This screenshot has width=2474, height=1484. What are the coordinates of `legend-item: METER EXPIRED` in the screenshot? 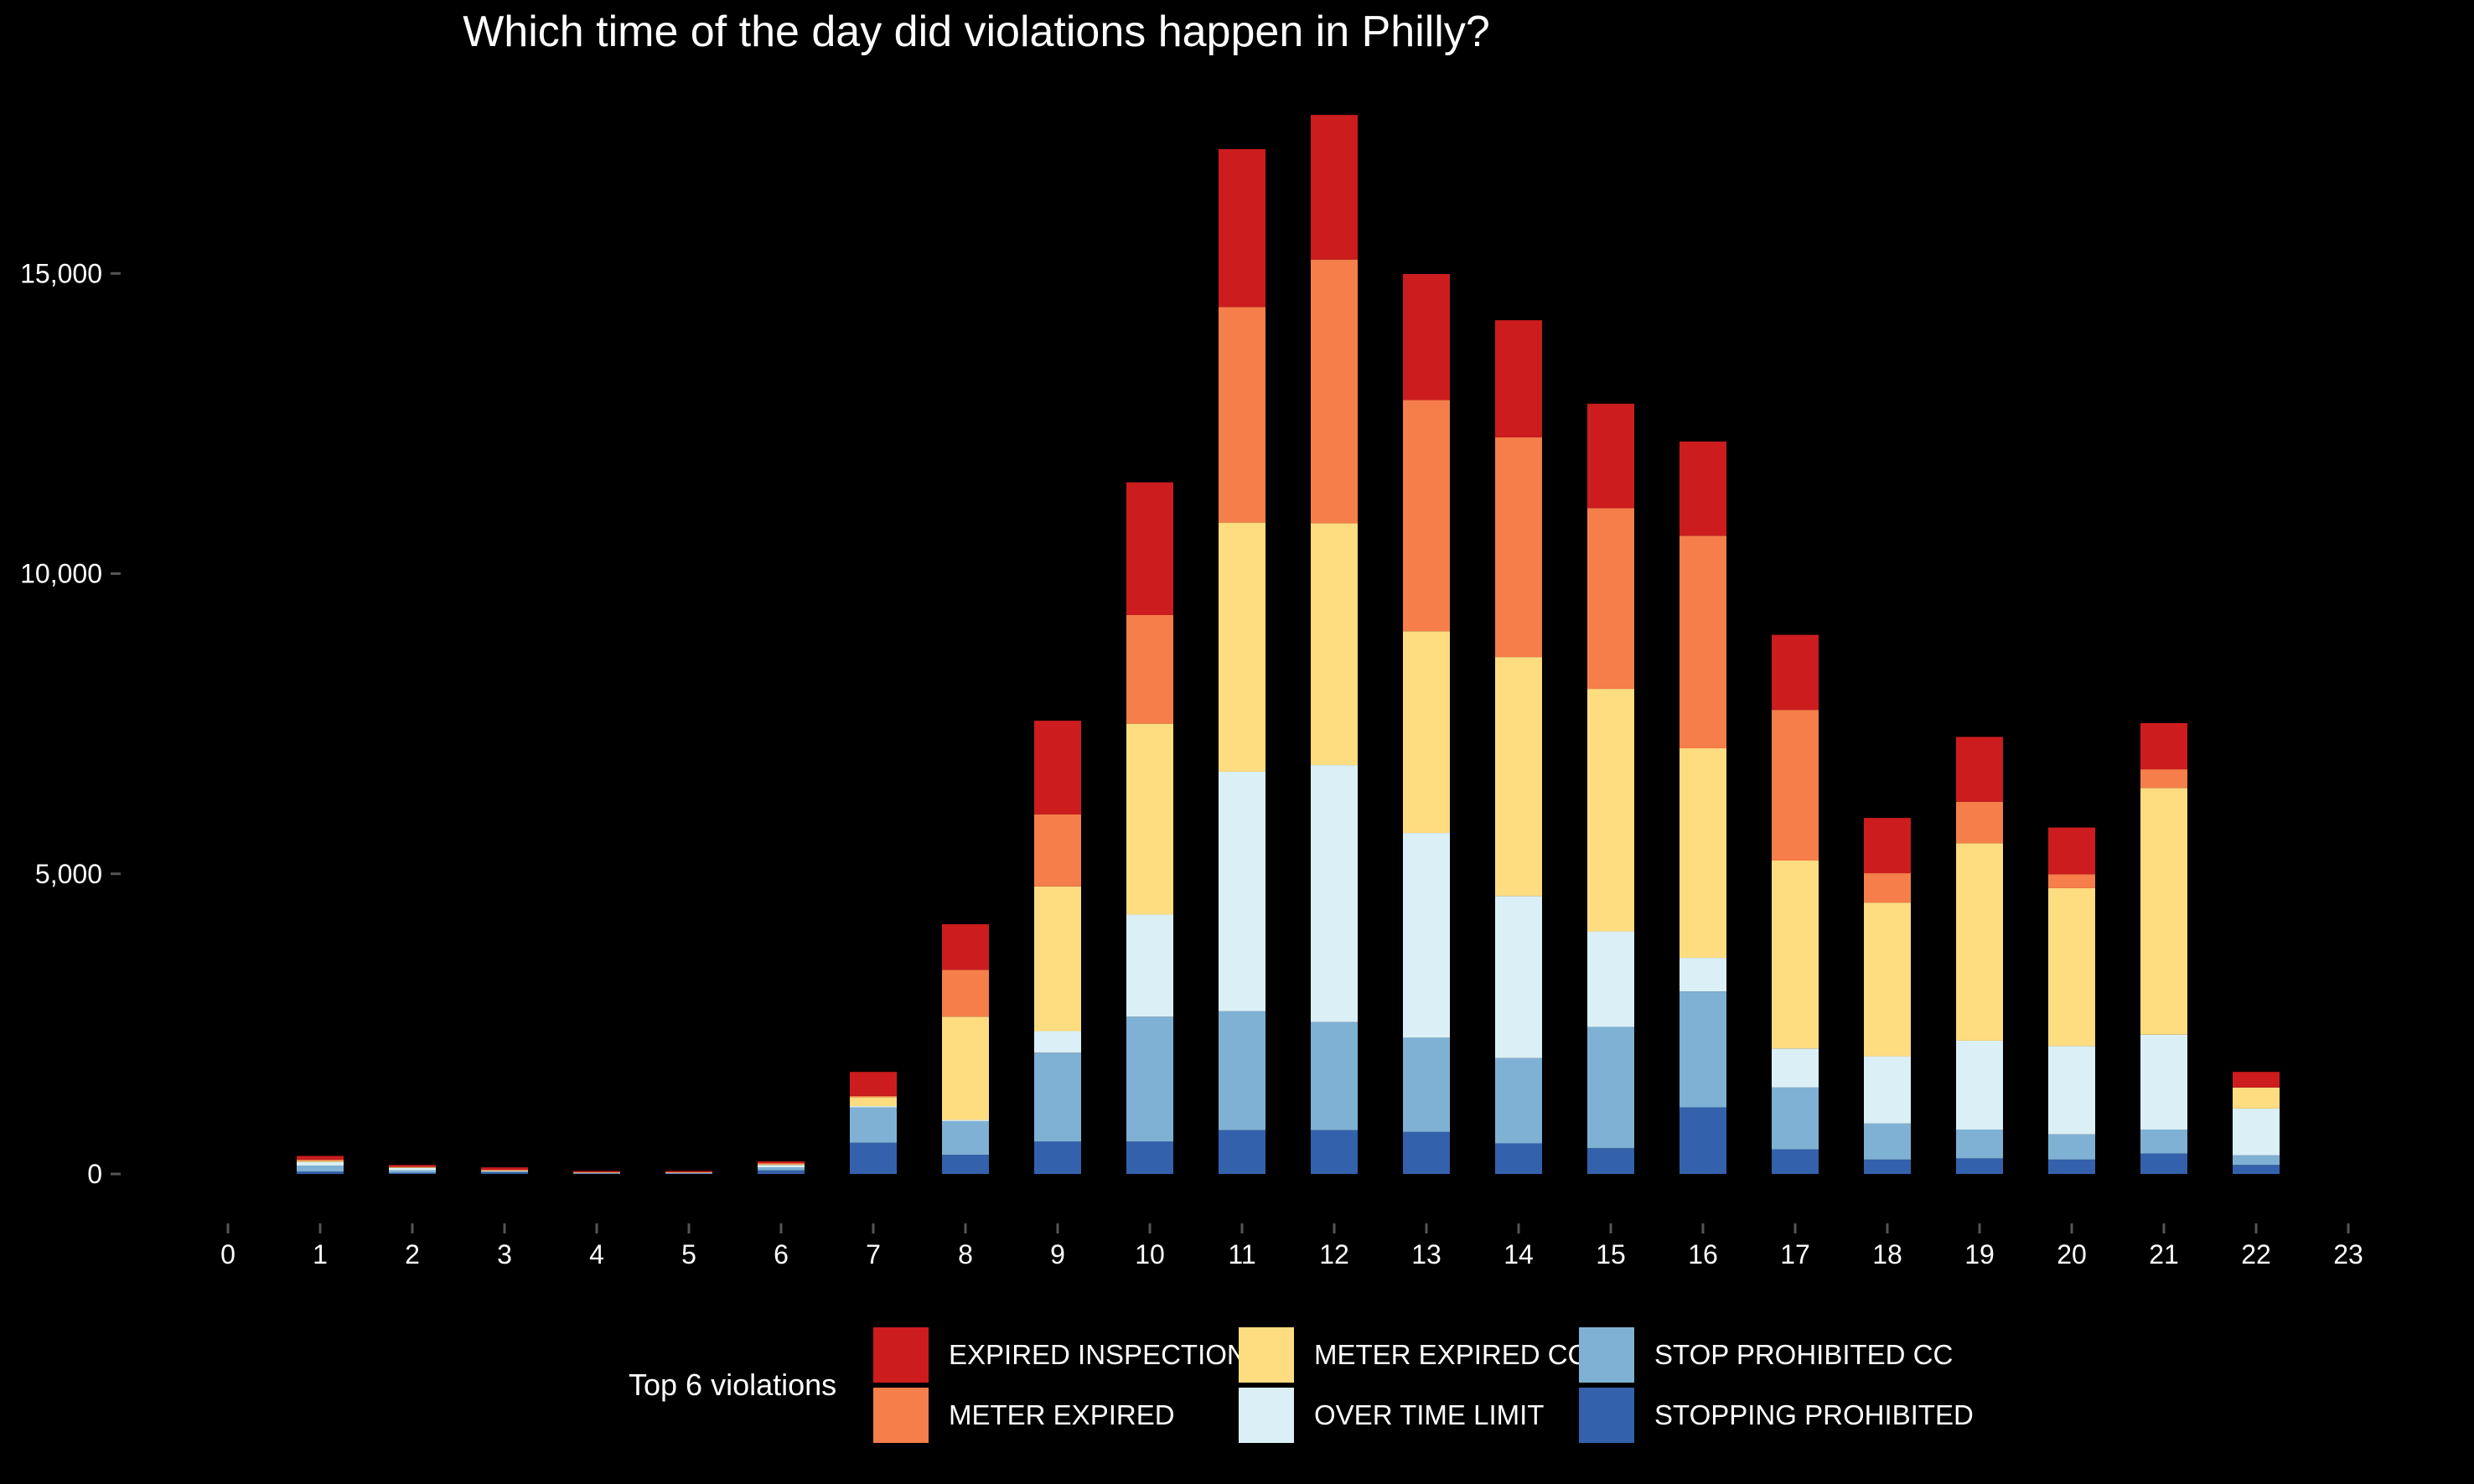 It's located at (1024, 1416).